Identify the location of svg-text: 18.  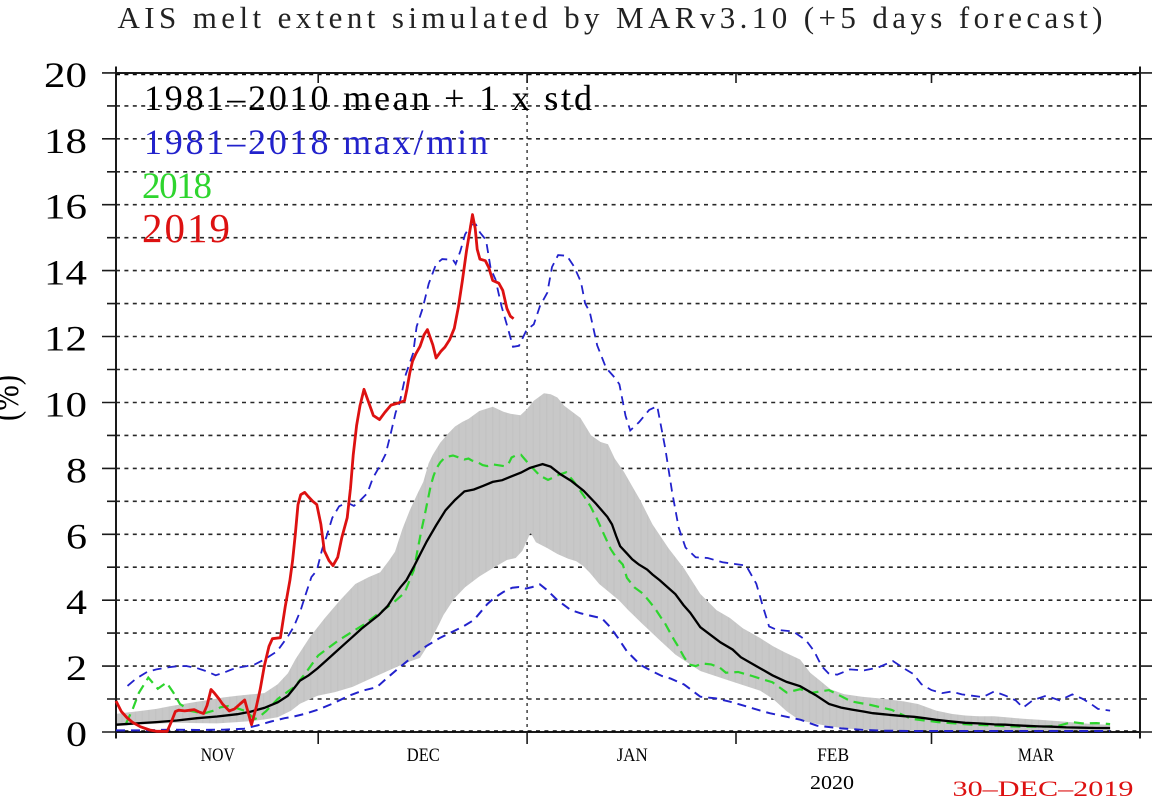
(65, 141).